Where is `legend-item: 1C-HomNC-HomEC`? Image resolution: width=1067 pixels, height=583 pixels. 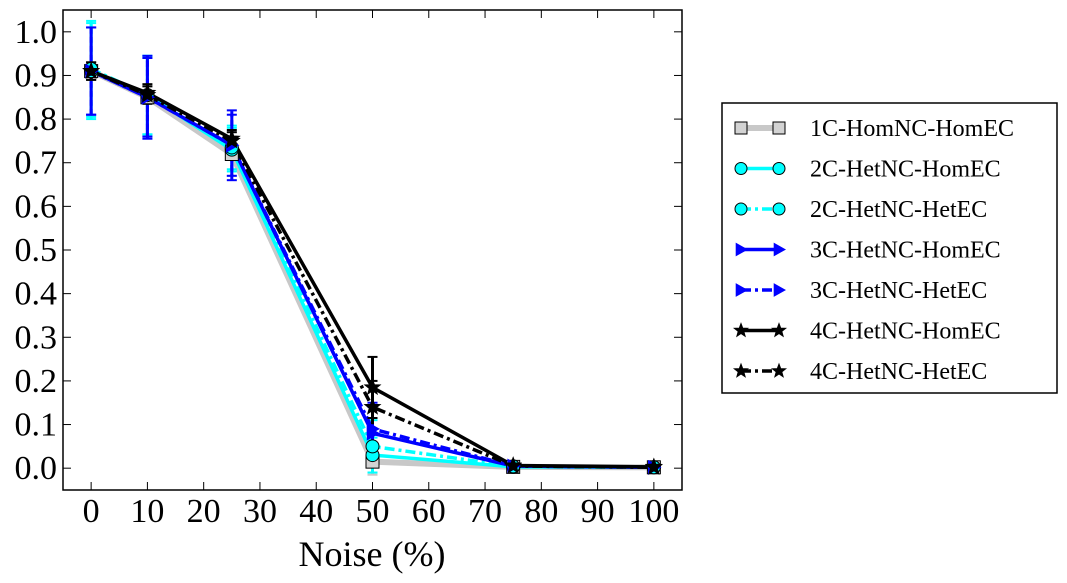
legend-item: 1C-HomNC-HomEC is located at coordinates (874, 129).